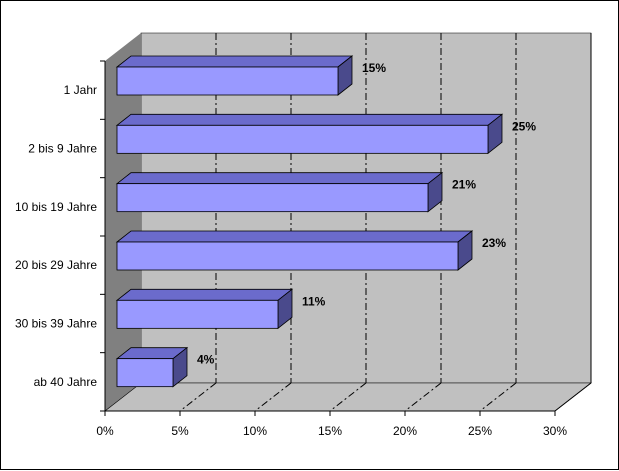 Image resolution: width=619 pixels, height=471 pixels. Describe the element at coordinates (255, 431) in the screenshot. I see `x-tick-label: 10%` at that location.